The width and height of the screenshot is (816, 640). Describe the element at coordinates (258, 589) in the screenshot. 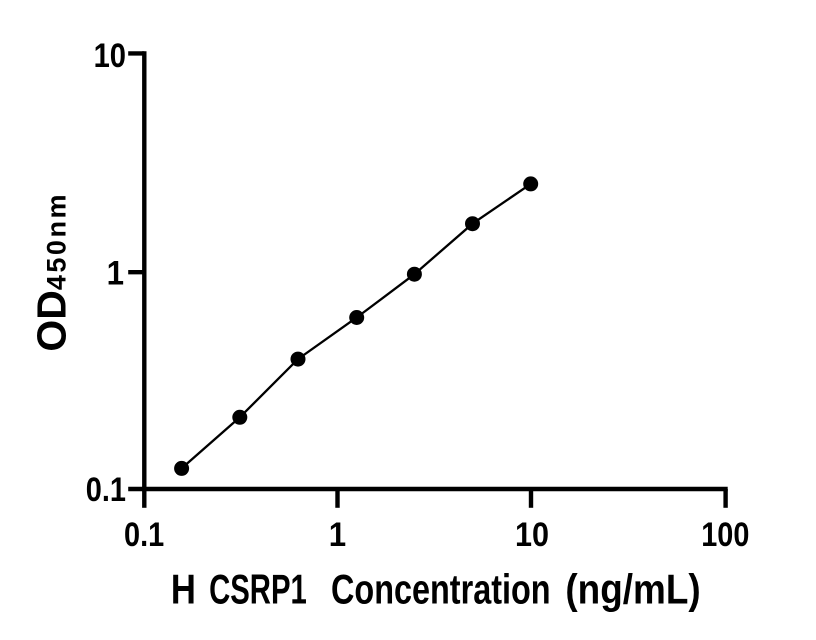

I see `svg-text: CSRP1` at that location.